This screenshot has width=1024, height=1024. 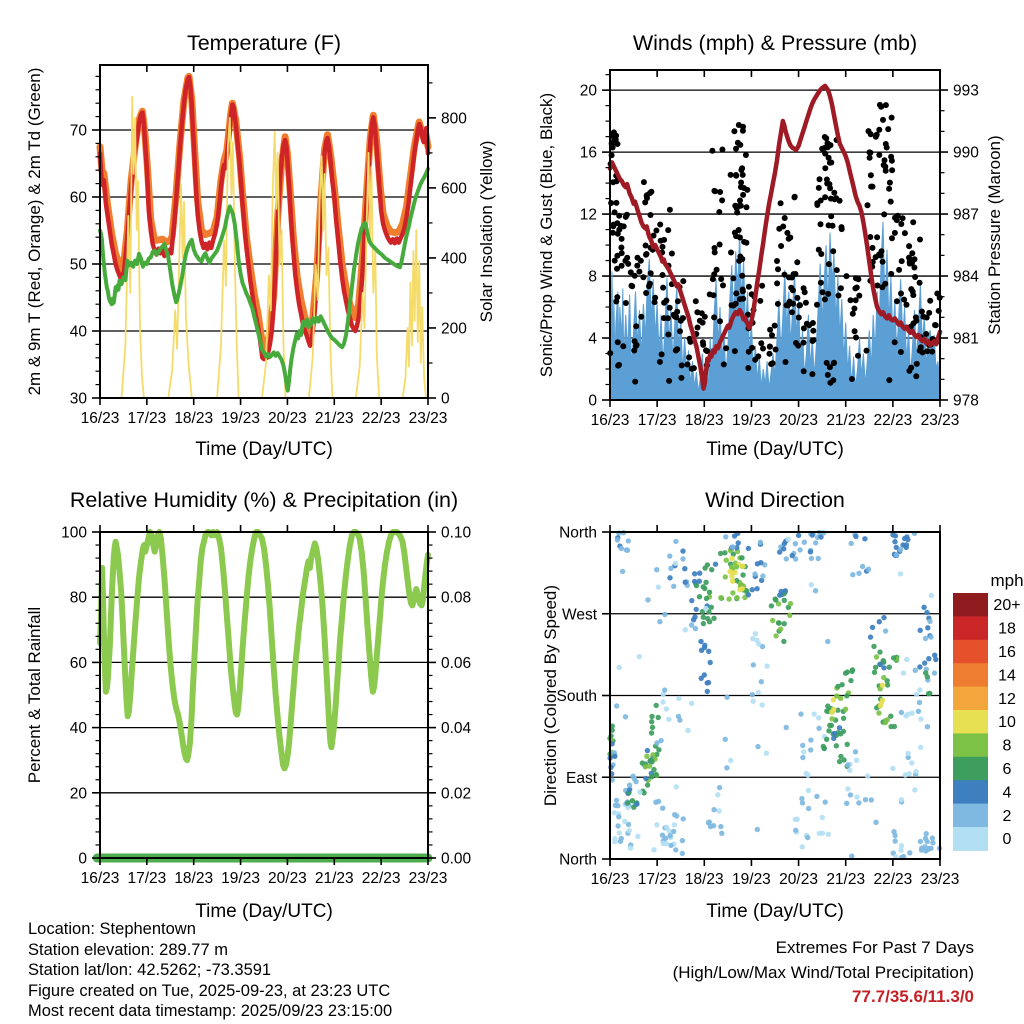 I want to click on station-location: Location: Stephentown, so click(x=112, y=929).